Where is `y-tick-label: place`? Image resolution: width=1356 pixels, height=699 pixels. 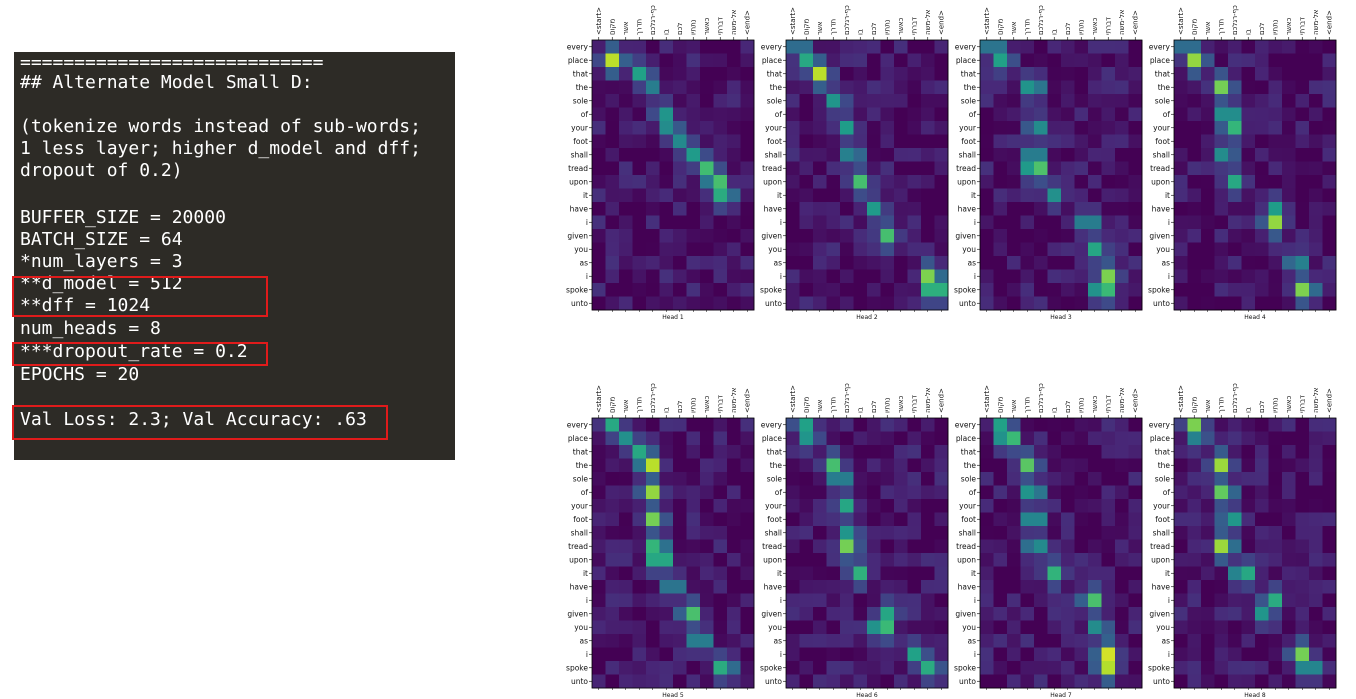
y-tick-label: place is located at coordinates (966, 60).